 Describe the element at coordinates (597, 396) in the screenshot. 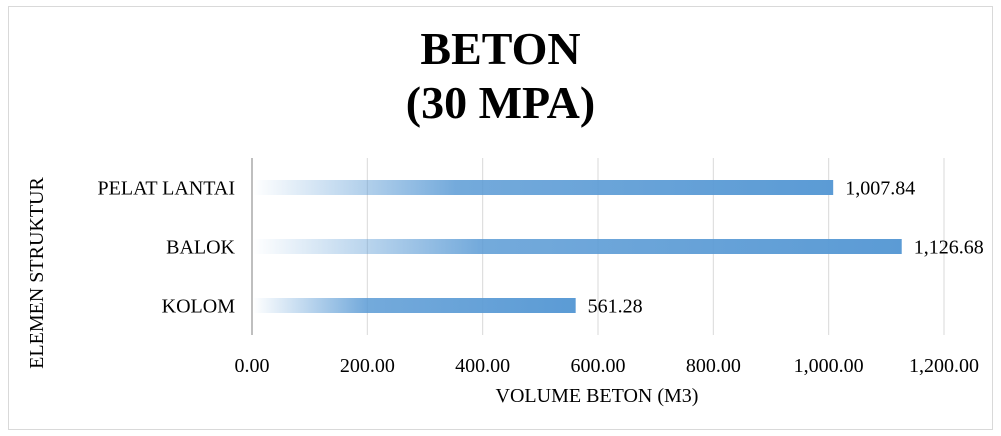

I see `x-axis-label: VOLUME BETON (M3)` at that location.